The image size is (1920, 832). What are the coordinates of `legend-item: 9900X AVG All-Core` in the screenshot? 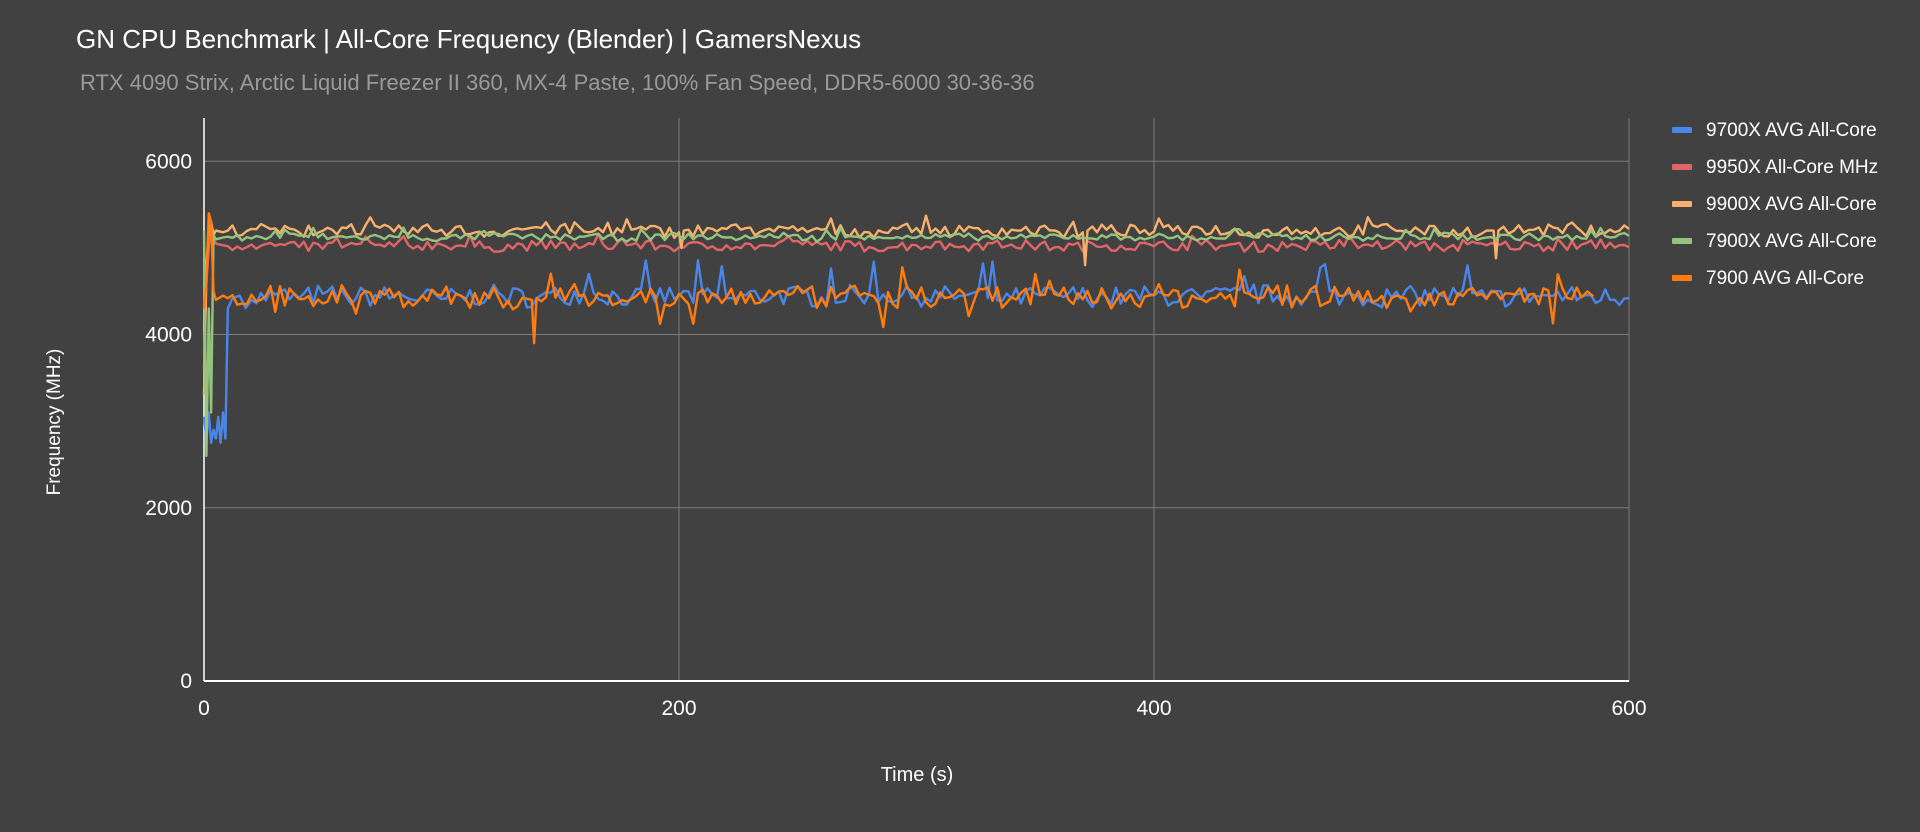 It's located at (1792, 204).